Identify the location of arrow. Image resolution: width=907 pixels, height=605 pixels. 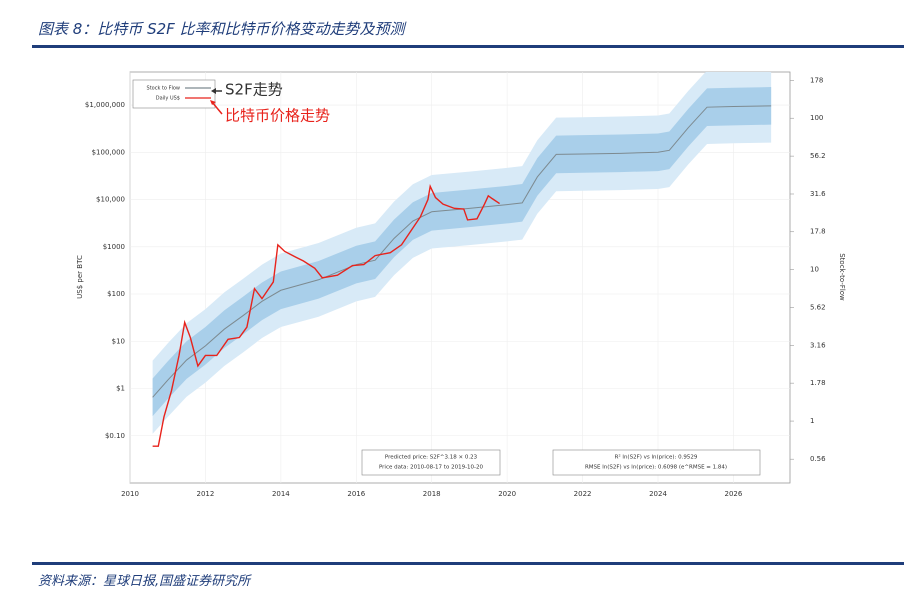
(217, 108).